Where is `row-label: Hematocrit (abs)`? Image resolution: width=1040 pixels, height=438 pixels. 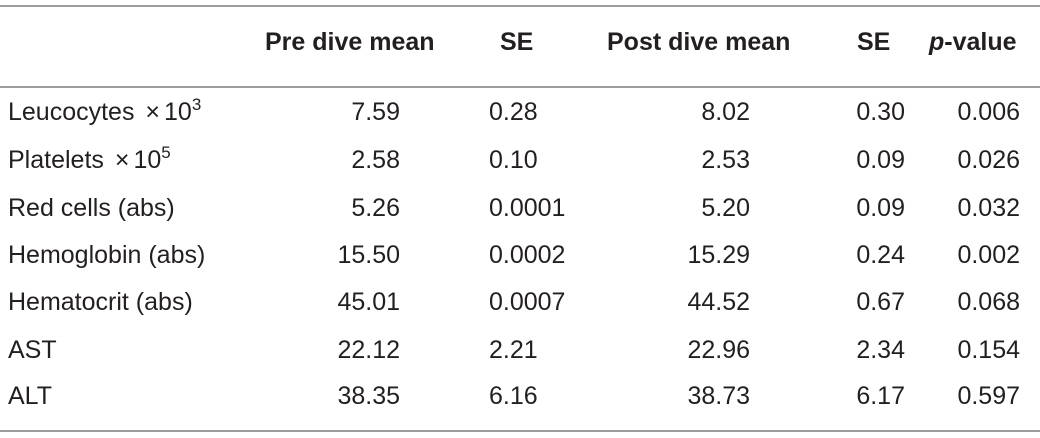 row-label: Hematocrit (abs) is located at coordinates (100, 302).